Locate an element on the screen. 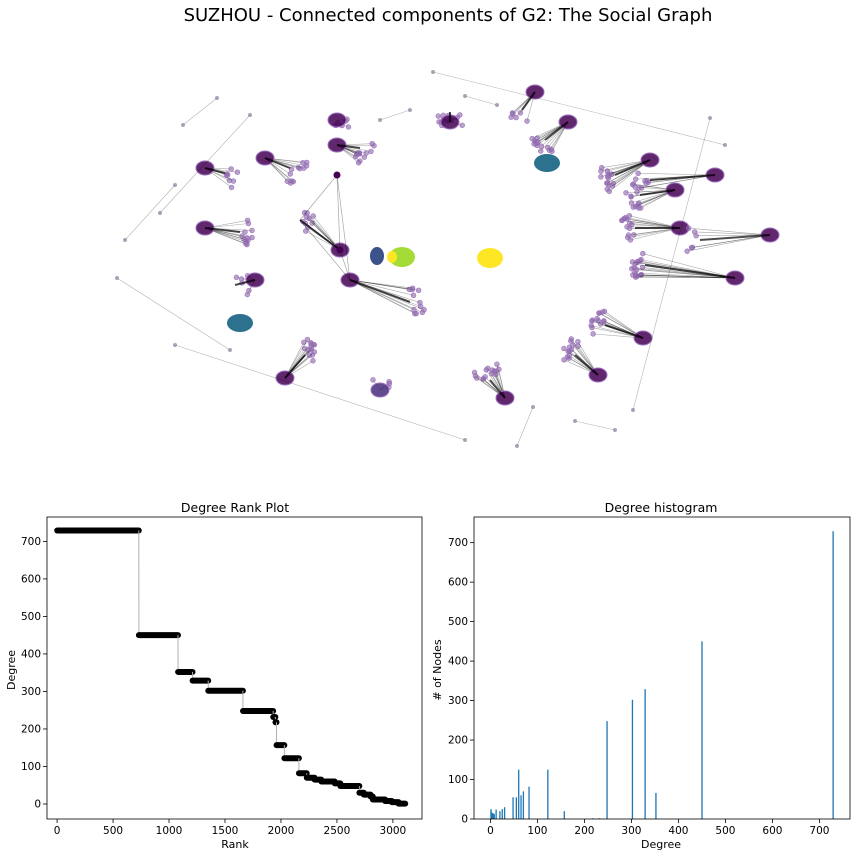  hist-ytick-label: 200 is located at coordinates (458, 741).